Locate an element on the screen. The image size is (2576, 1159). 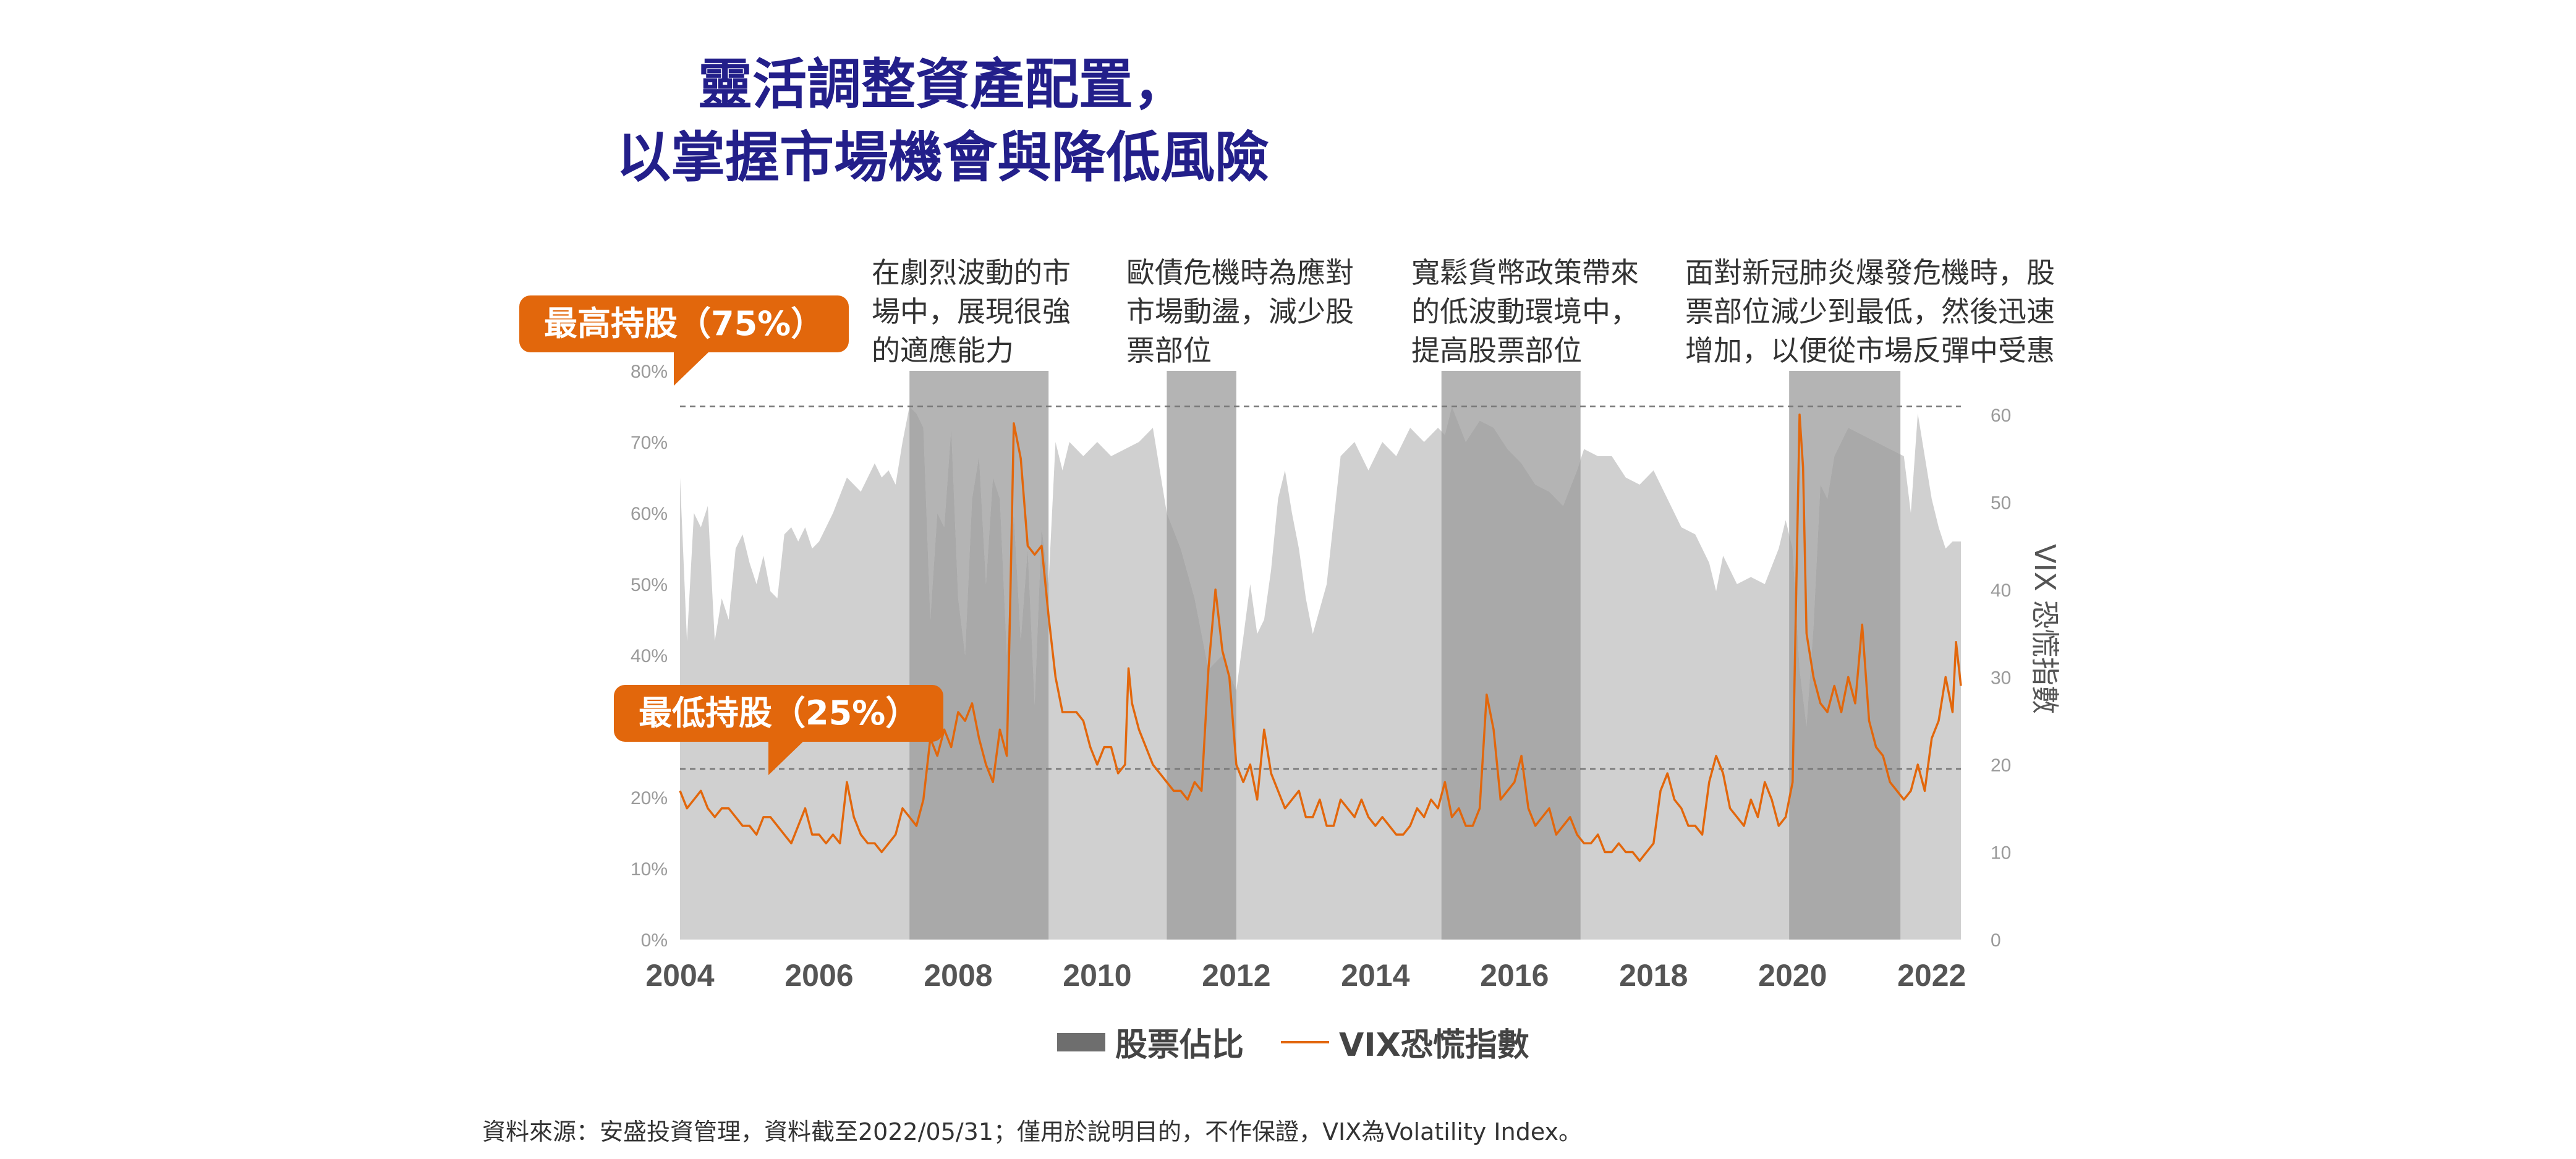
annotation-line: 提高股票部位 is located at coordinates (1496, 350).